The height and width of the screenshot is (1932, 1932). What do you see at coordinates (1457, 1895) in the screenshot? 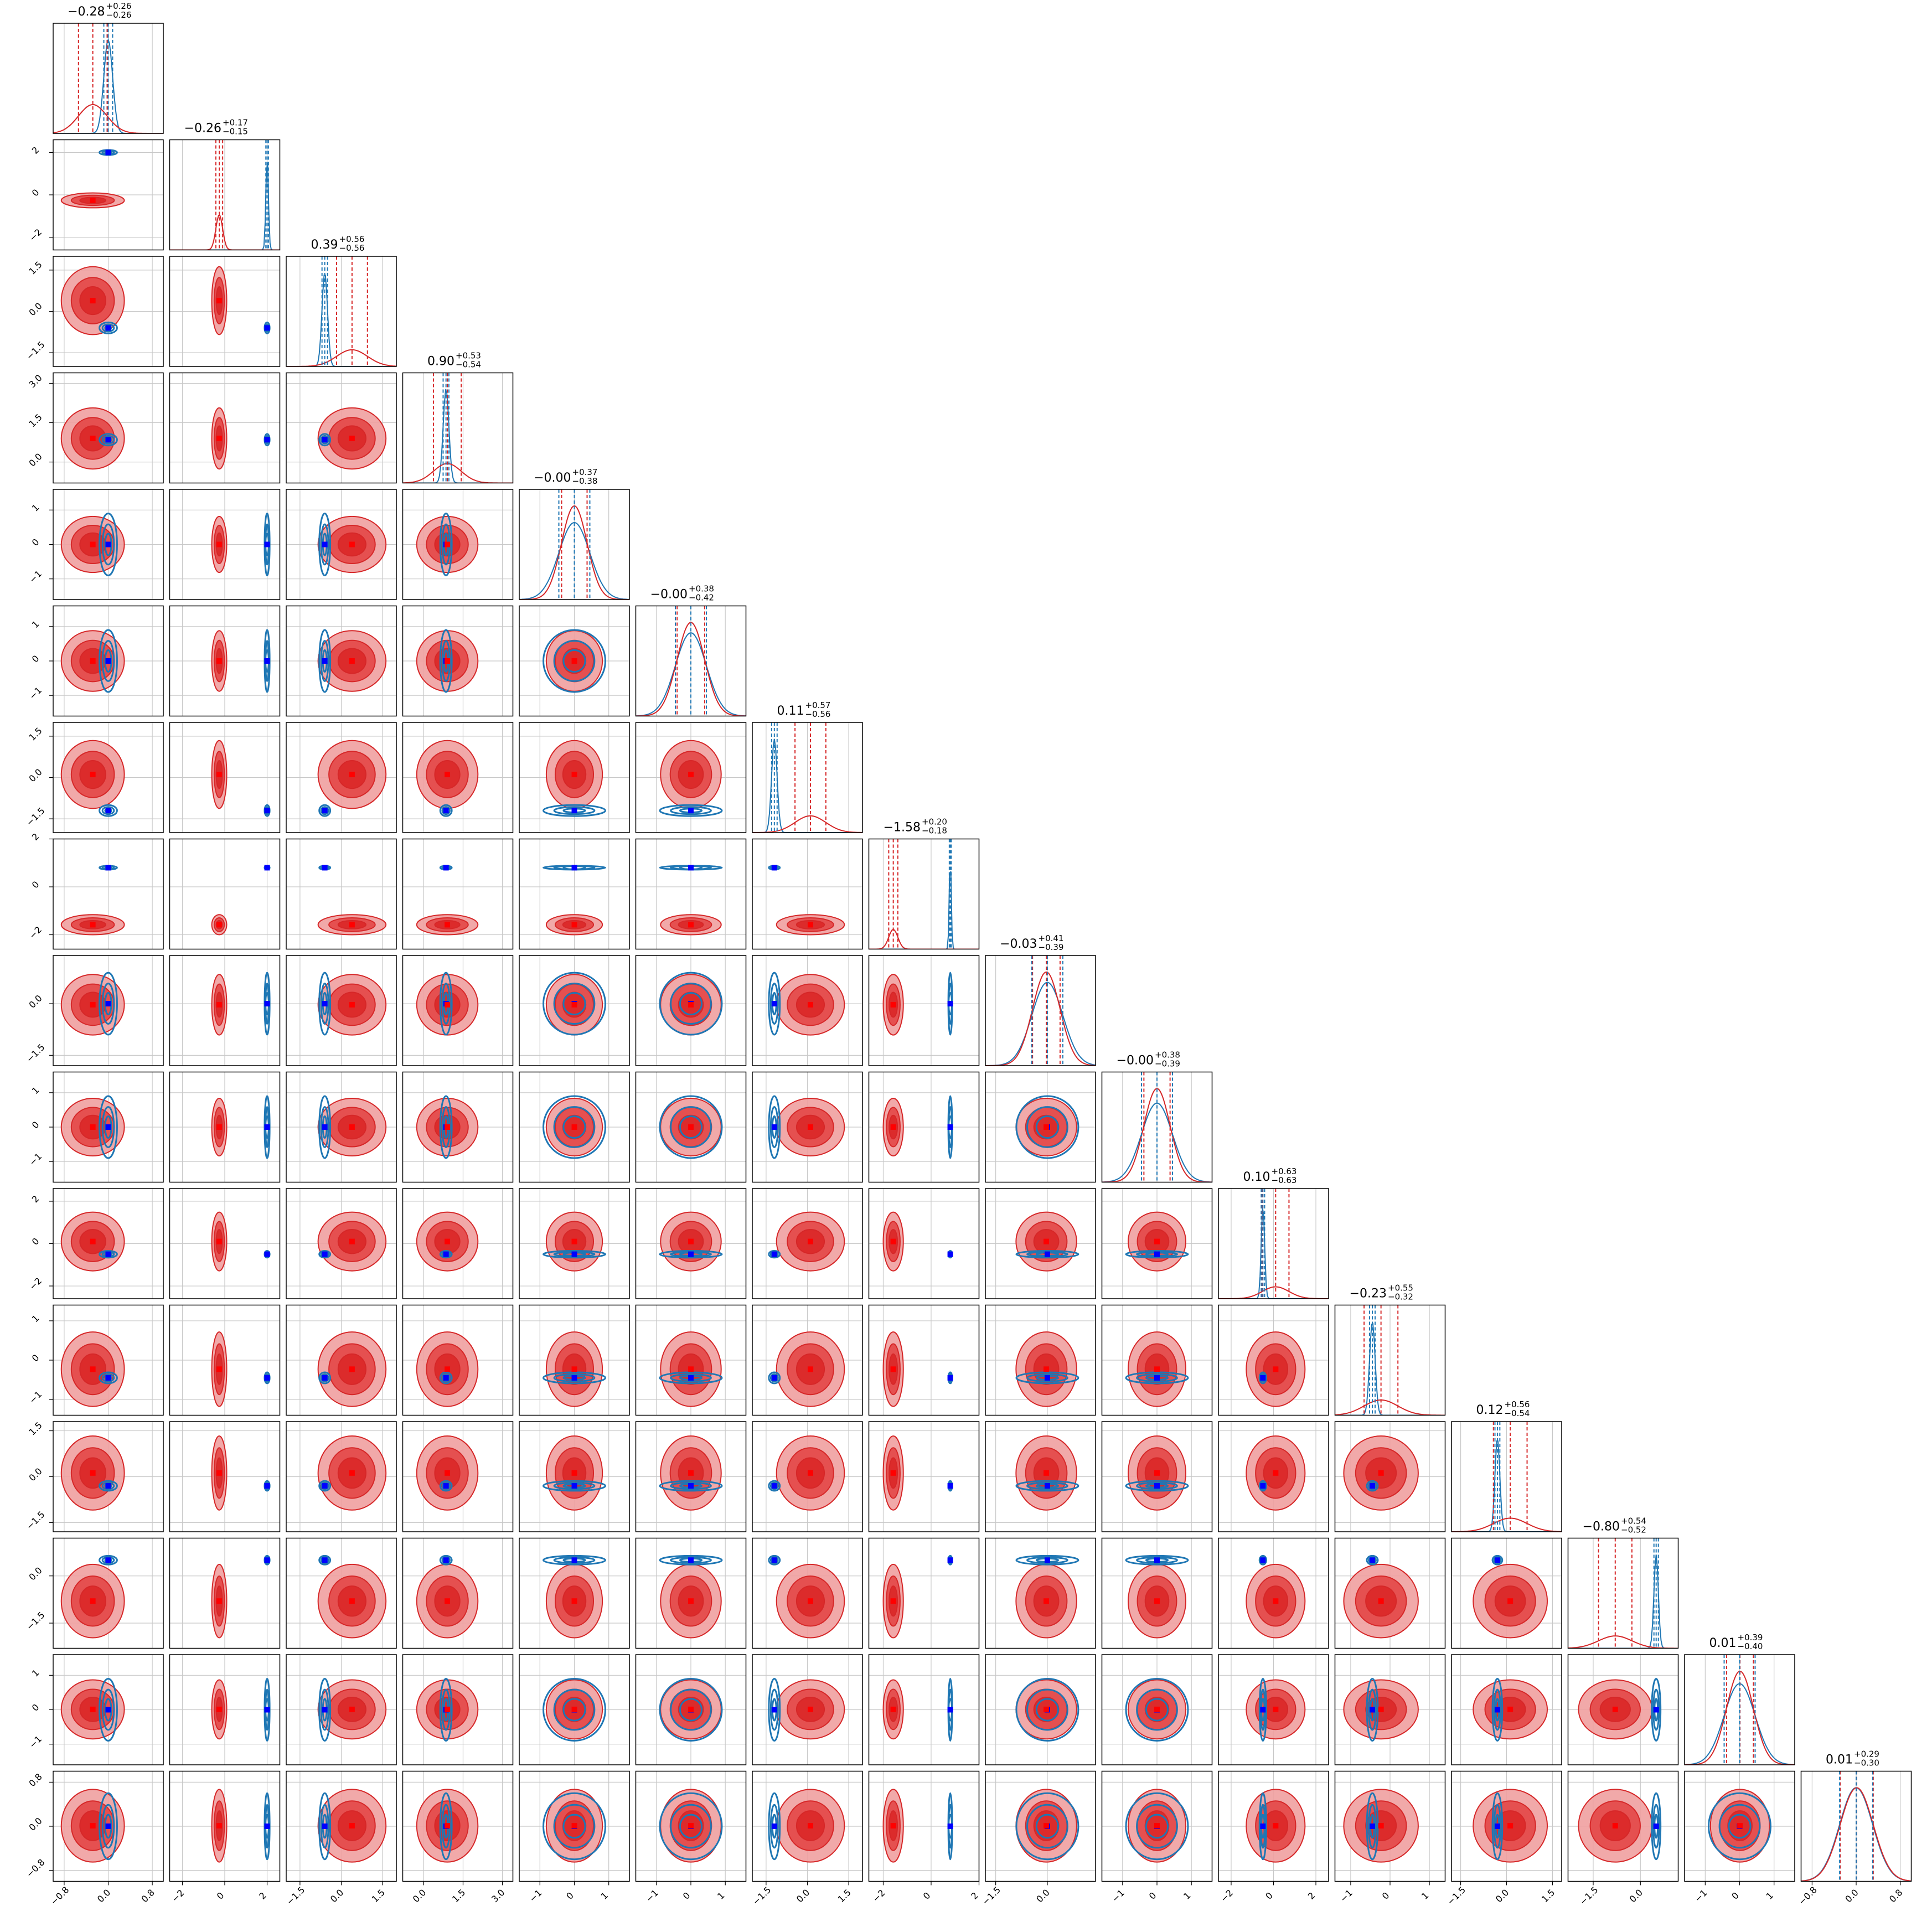
I see `x-tick-label: −1.5` at bounding box center [1457, 1895].